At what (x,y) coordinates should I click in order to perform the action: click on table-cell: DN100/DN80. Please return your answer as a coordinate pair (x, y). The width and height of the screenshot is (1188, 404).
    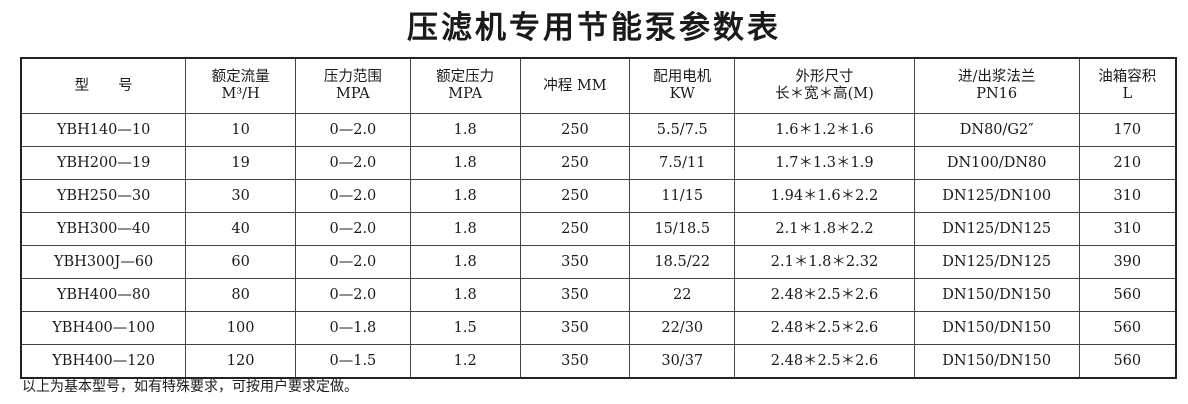
    Looking at the image, I should click on (996, 163).